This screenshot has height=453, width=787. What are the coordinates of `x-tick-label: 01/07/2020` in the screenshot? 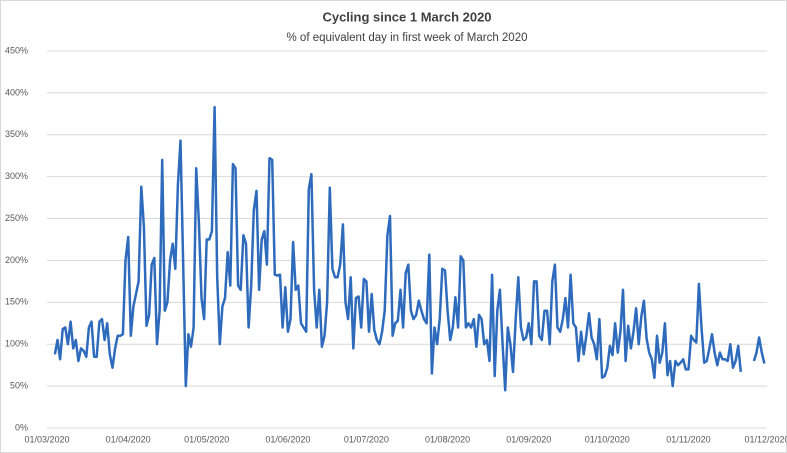 It's located at (366, 439).